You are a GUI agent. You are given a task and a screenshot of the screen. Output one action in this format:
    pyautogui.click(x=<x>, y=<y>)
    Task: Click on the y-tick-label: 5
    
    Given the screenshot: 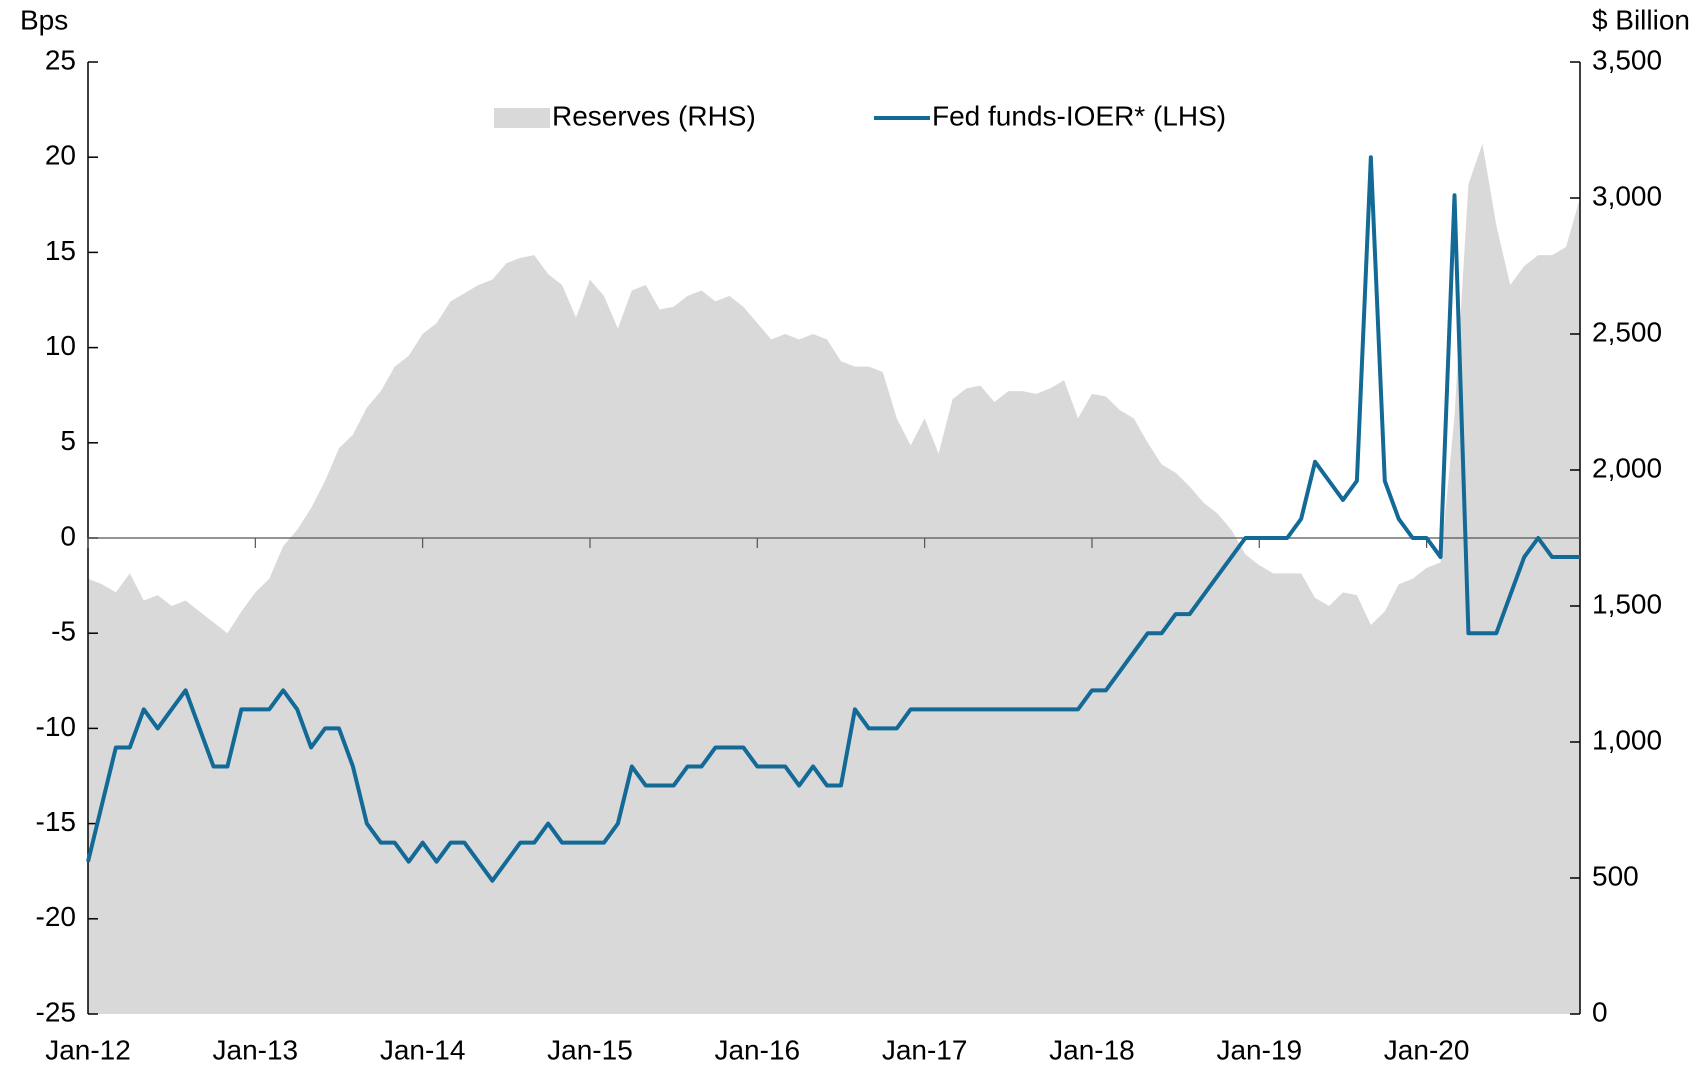 What is the action you would take?
    pyautogui.click(x=68, y=440)
    